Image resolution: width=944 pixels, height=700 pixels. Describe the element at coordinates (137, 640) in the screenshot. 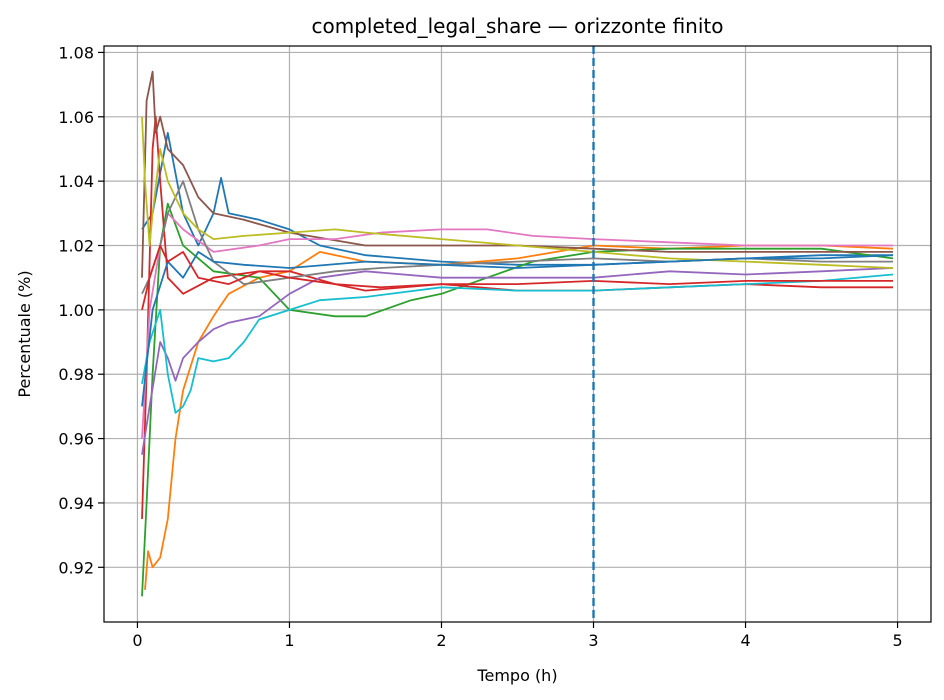

I see `x-tick-label: 0` at that location.